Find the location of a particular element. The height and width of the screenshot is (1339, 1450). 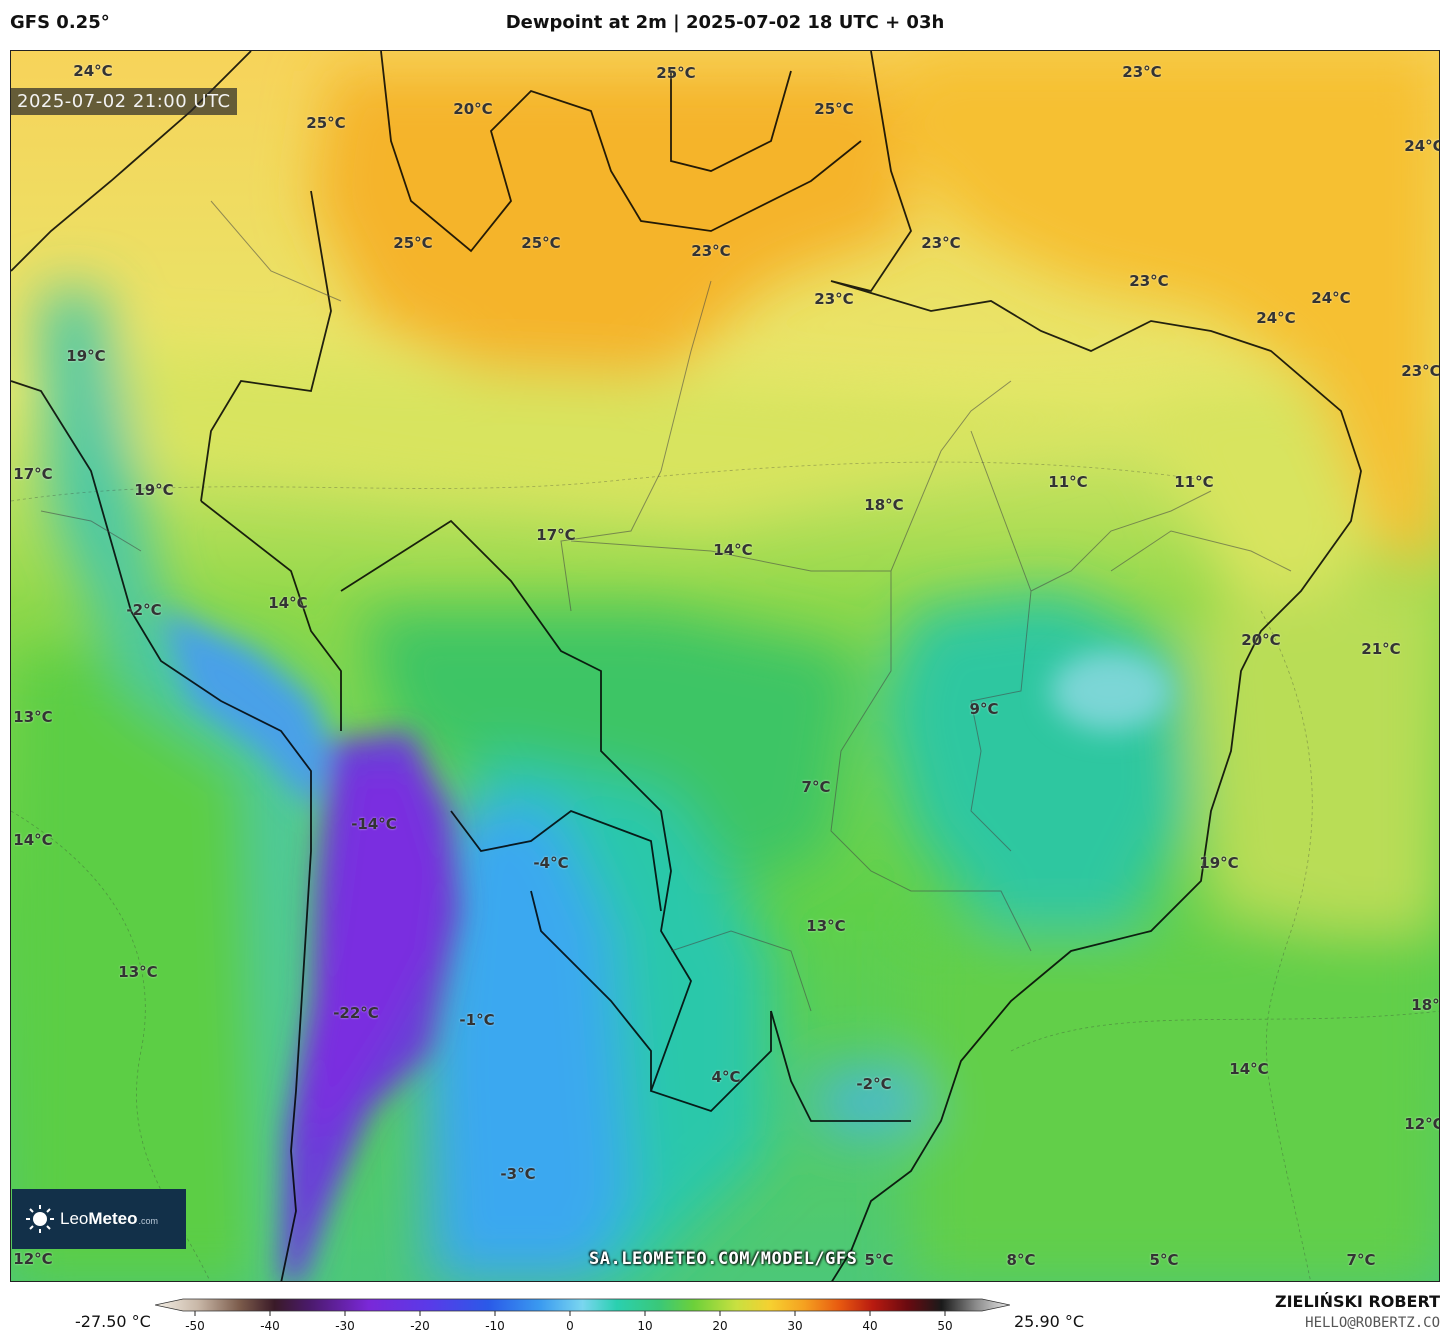

colorbar-tick-label: 10 is located at coordinates (644, 1326).